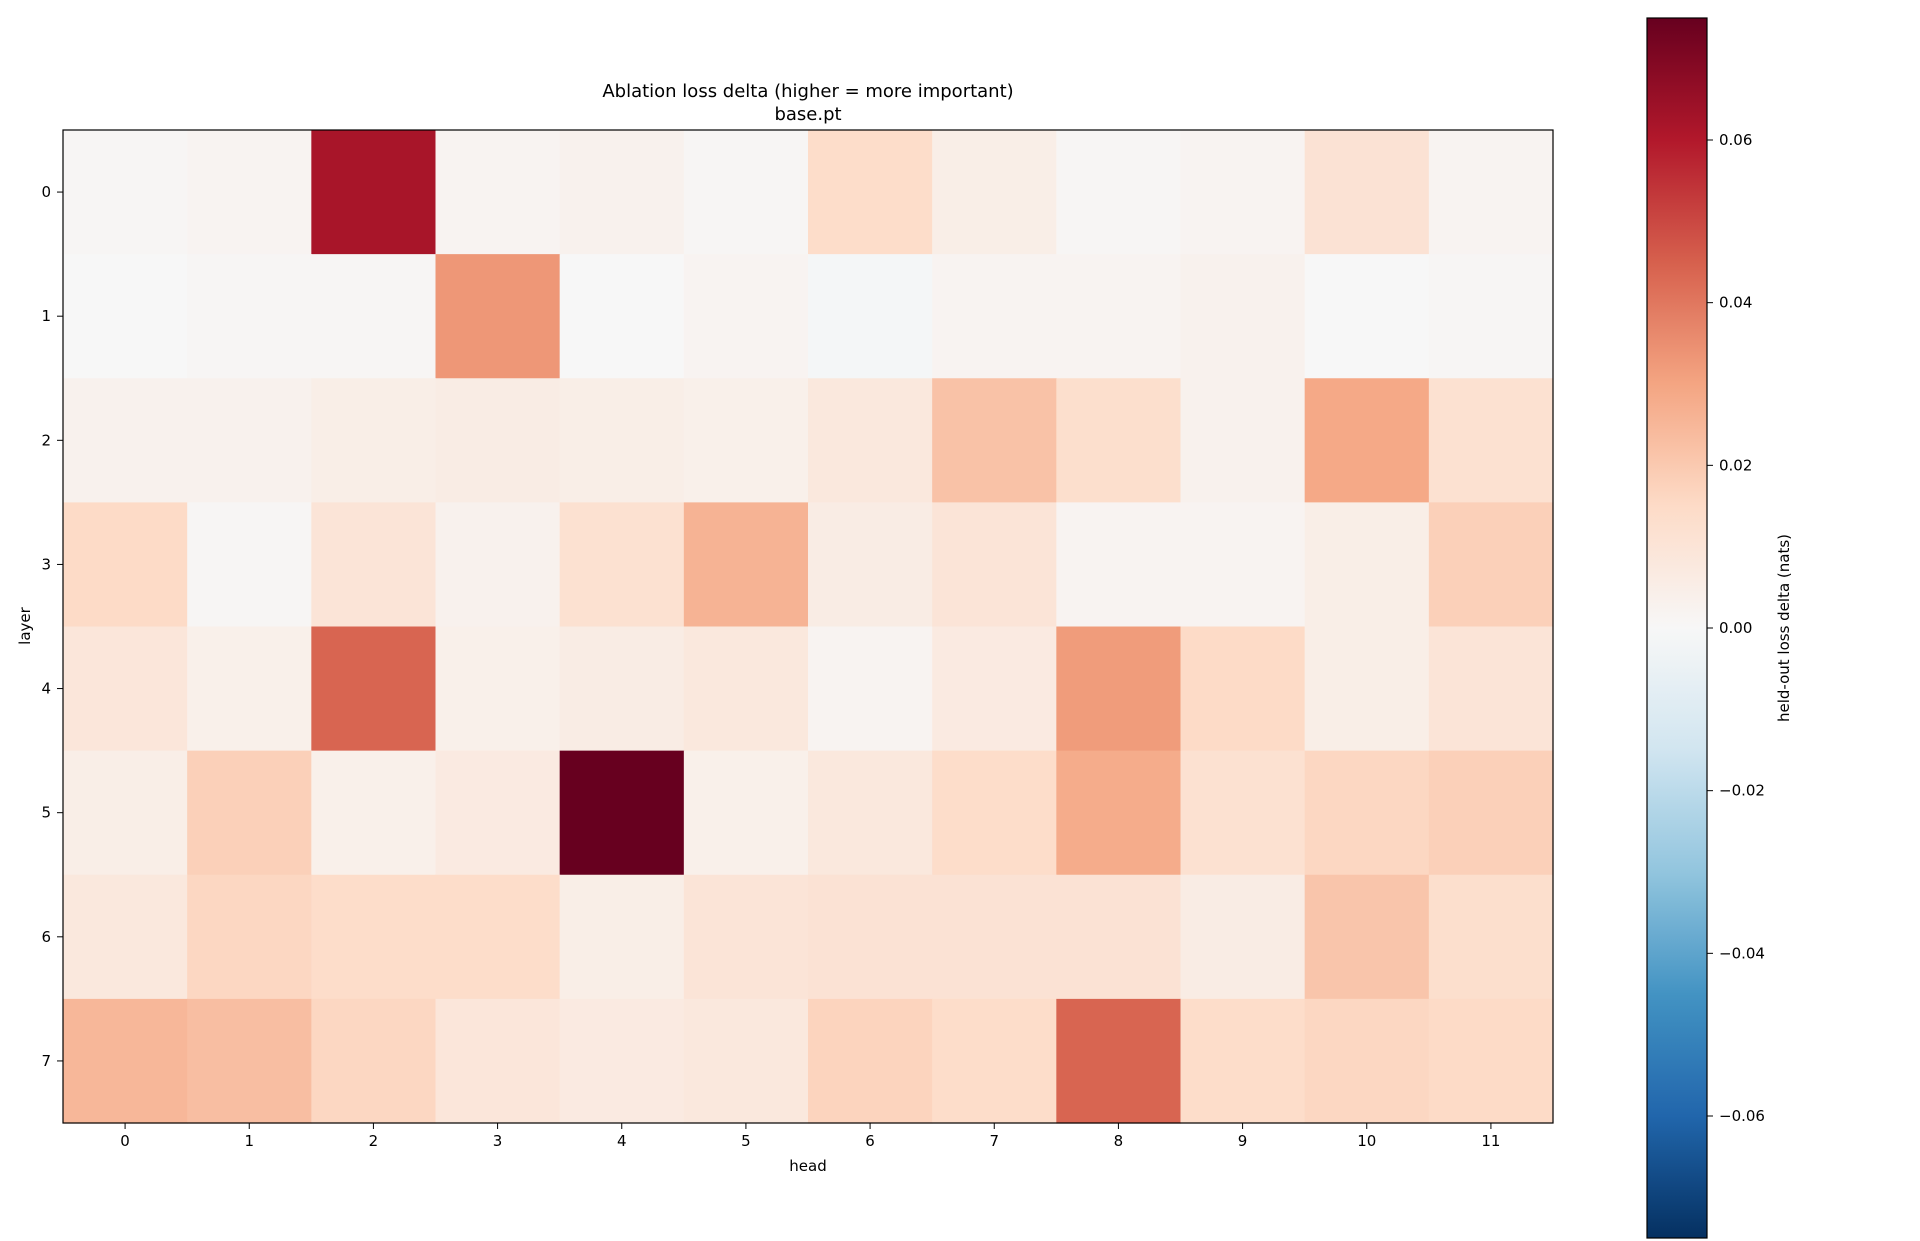 This screenshot has width=1920, height=1241. What do you see at coordinates (1735, 140) in the screenshot?
I see `colorbar-tick-label: 0.06` at bounding box center [1735, 140].